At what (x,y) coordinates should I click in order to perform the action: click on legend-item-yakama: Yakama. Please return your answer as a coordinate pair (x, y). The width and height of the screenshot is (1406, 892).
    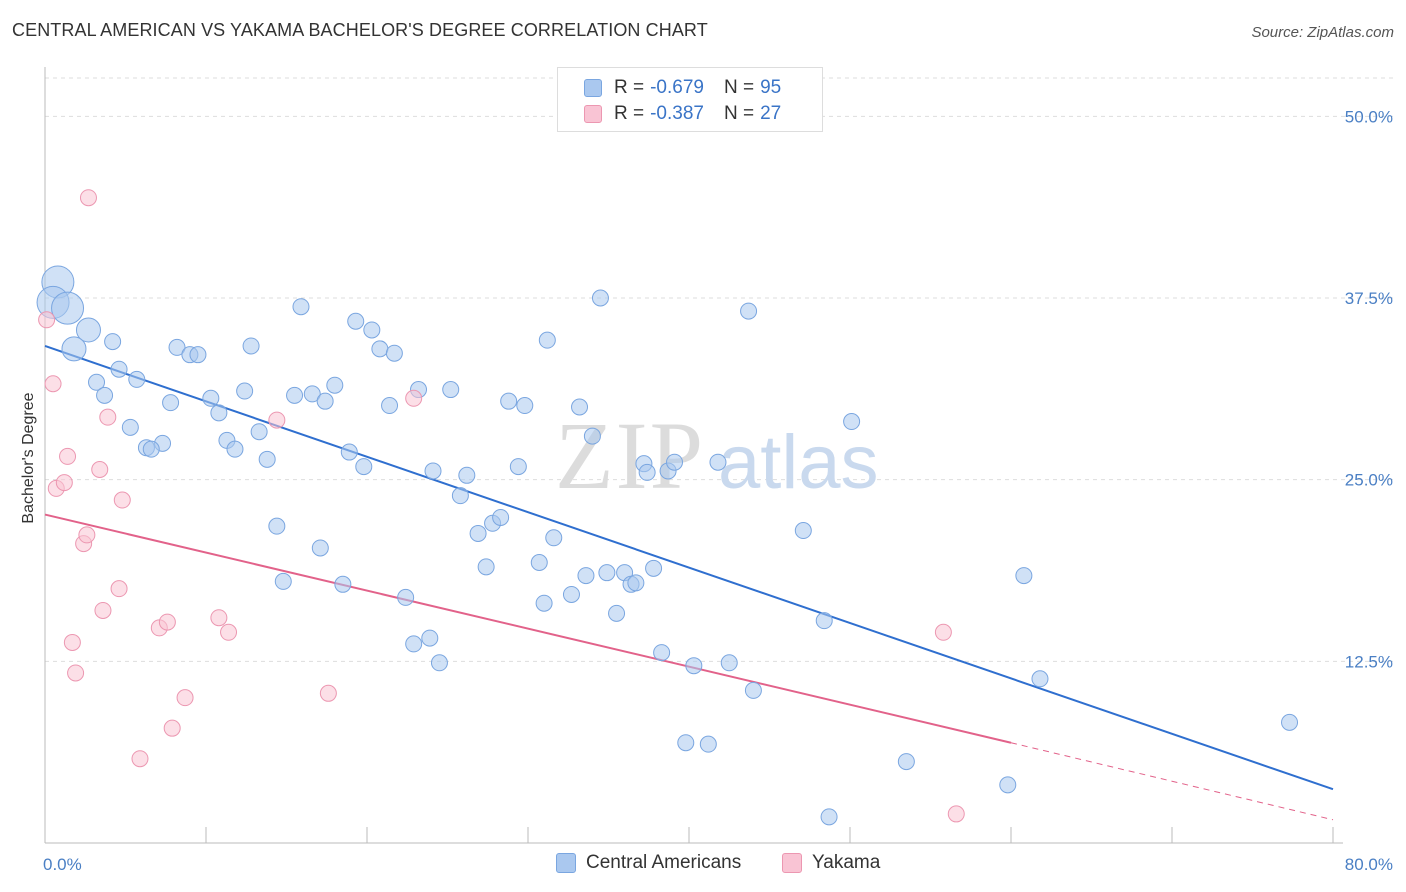
    Looking at the image, I should click on (831, 863).